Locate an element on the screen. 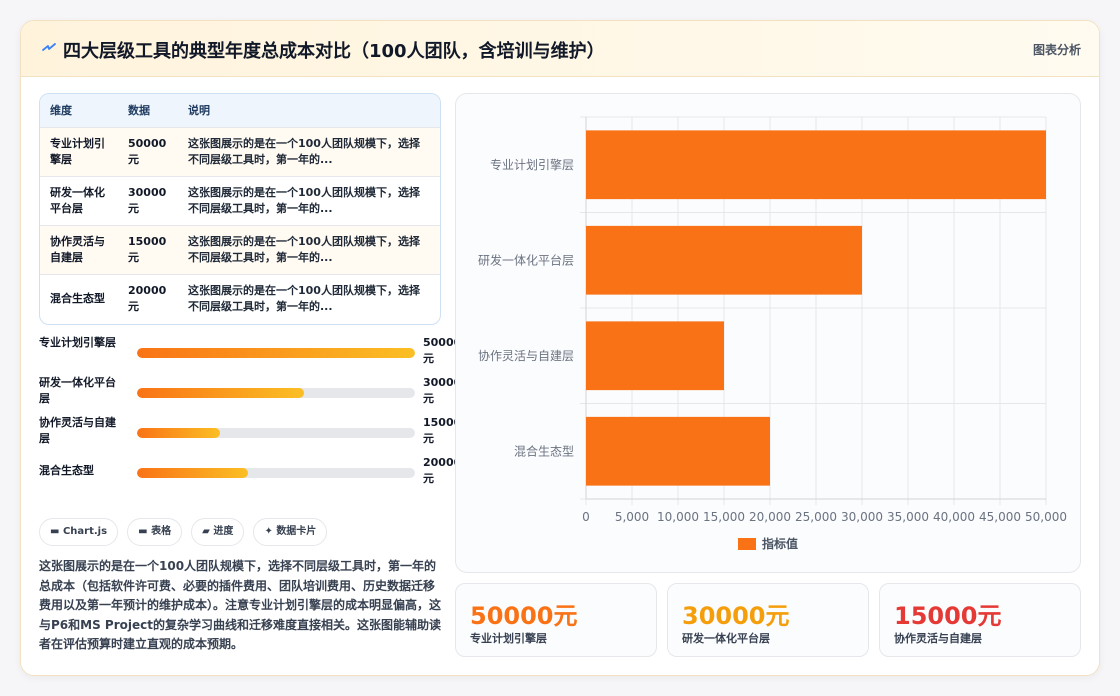 The height and width of the screenshot is (696, 1120). table-header-row: 维度 数据 说明 is located at coordinates (240, 110).